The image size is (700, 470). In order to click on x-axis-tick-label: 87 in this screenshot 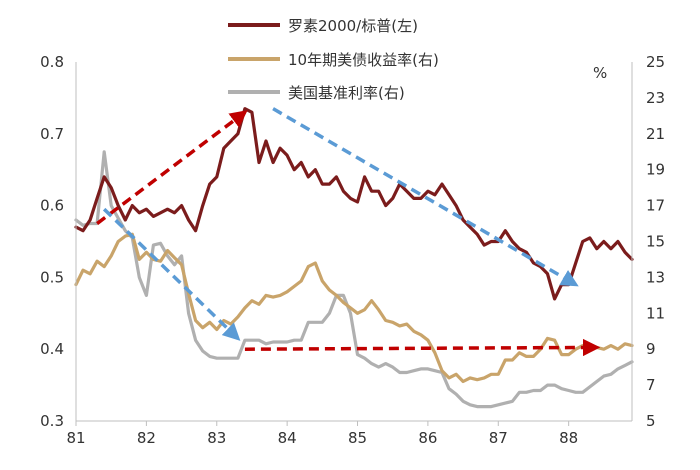, I will do `click(498, 438)`.